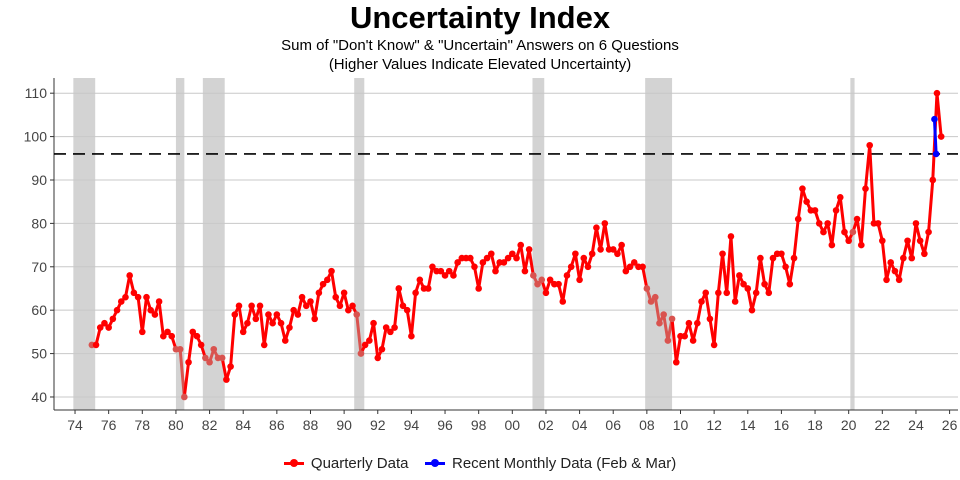 This screenshot has height=480, width=960. What do you see at coordinates (359, 463) in the screenshot?
I see `legend-label-quarterly: Quarterly Data` at bounding box center [359, 463].